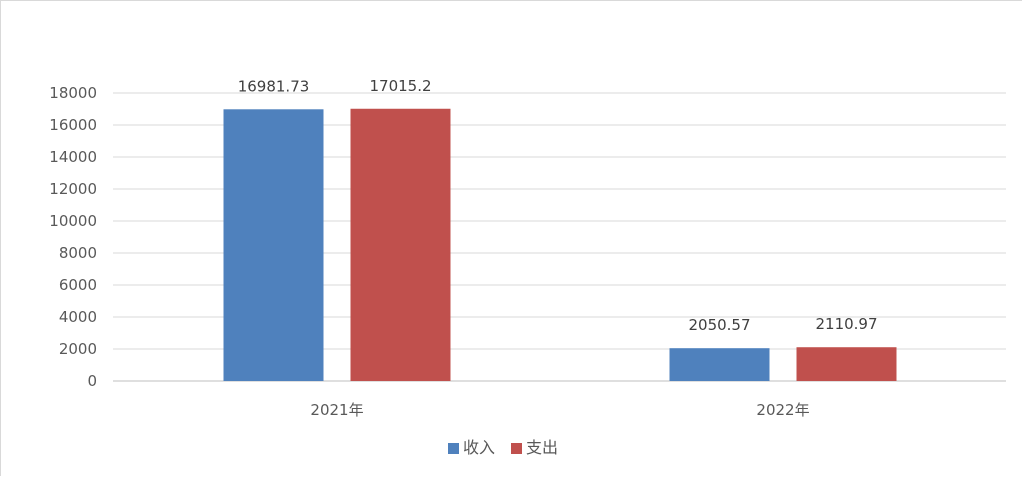 The height and width of the screenshot is (477, 1022). I want to click on x-category-label: 2022年, so click(782, 410).